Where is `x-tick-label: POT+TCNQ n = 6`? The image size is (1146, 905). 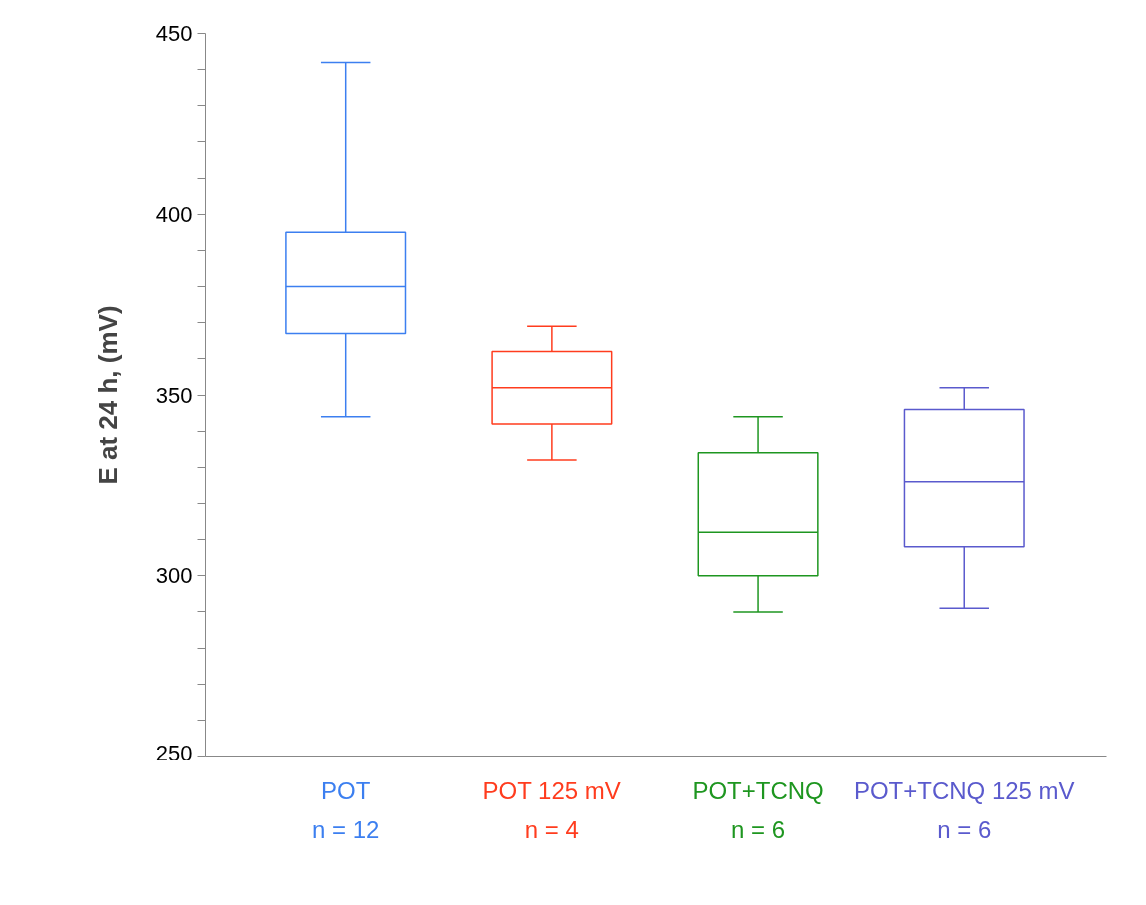 x-tick-label: POT+TCNQ n = 6 is located at coordinates (758, 810).